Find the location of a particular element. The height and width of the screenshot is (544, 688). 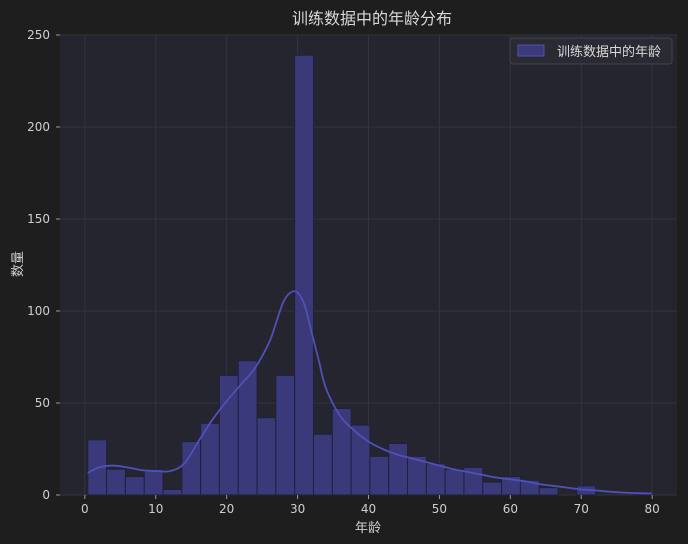

y-tick-label: 200 is located at coordinates (38, 127).